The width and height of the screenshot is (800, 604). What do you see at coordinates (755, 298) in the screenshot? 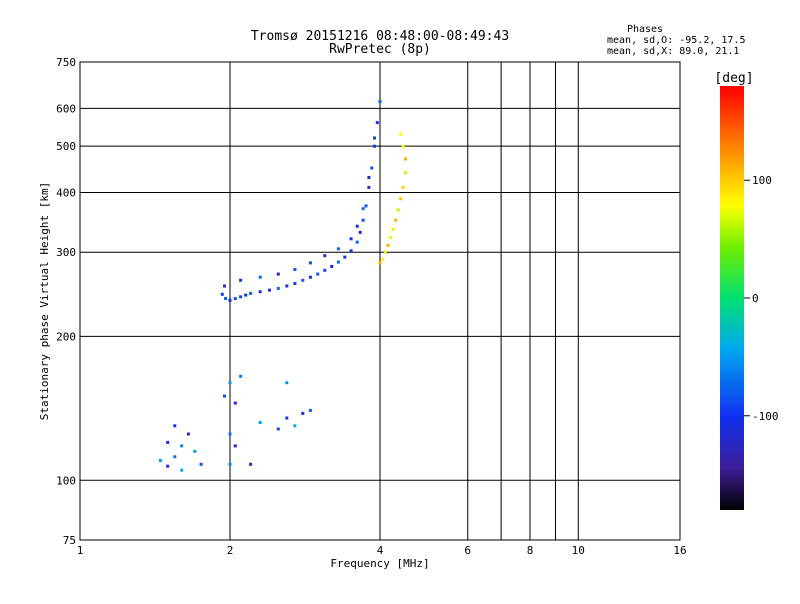
I see `colorbar-tick-label: 0` at bounding box center [755, 298].